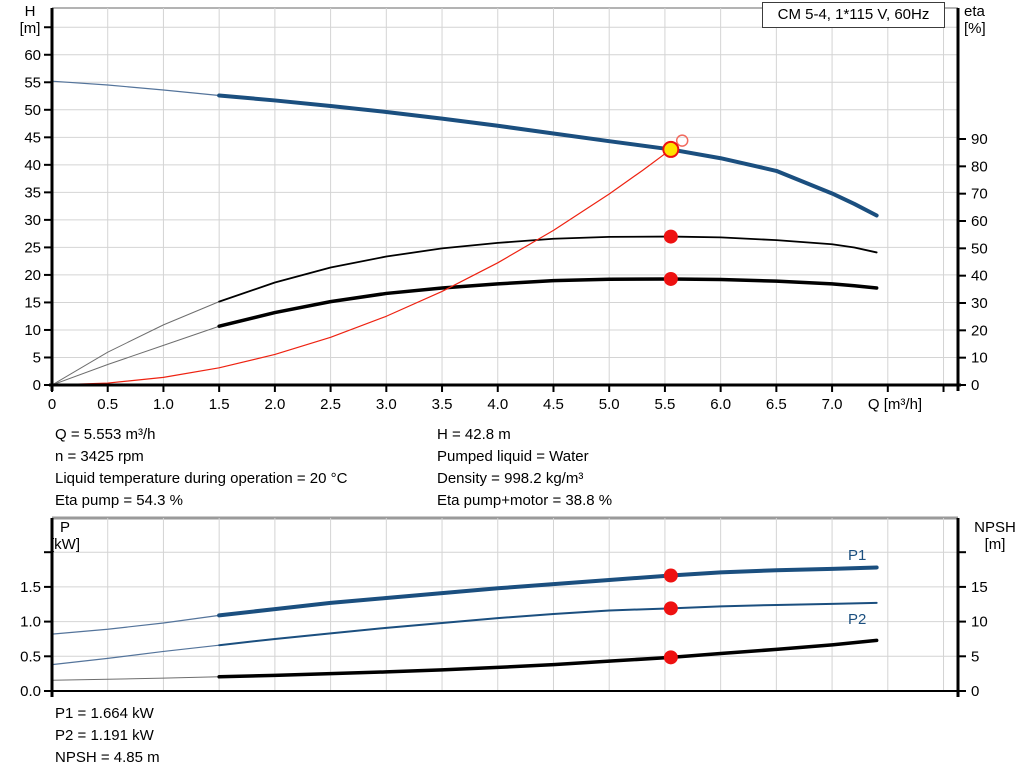  What do you see at coordinates (30, 11) in the screenshot?
I see `h-axis-label-symbol: H` at bounding box center [30, 11].